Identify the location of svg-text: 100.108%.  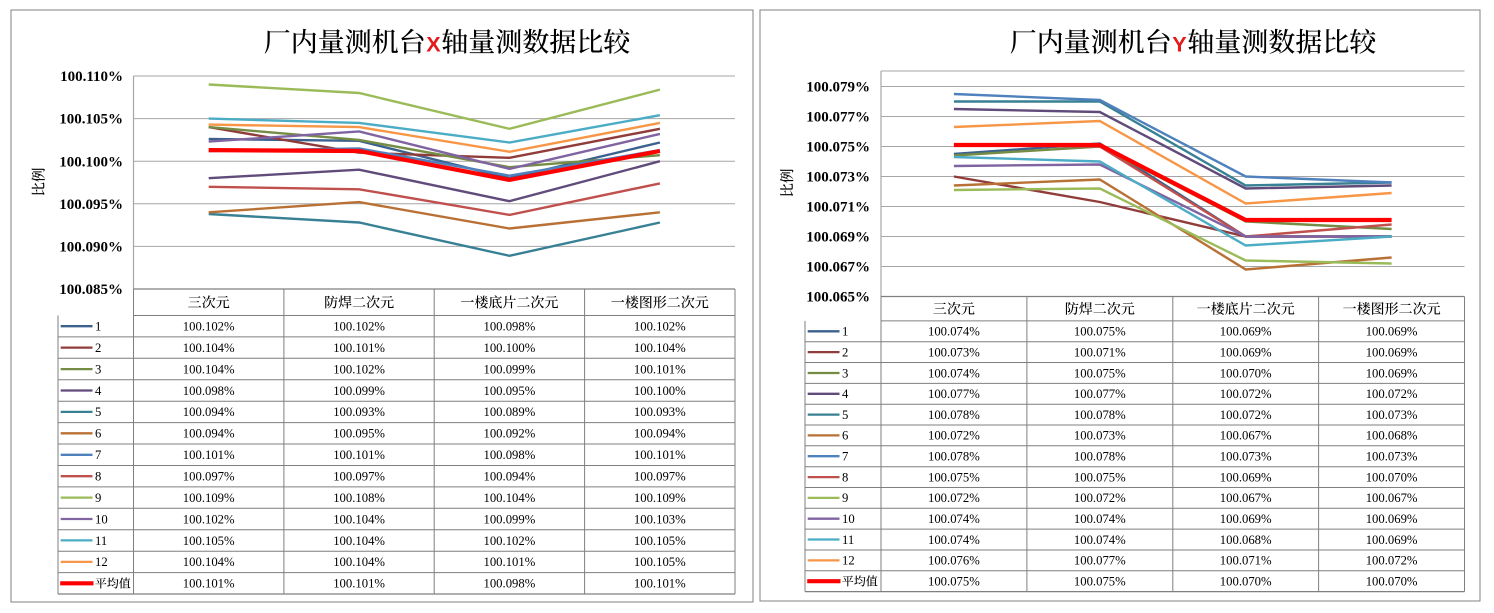
(359, 498).